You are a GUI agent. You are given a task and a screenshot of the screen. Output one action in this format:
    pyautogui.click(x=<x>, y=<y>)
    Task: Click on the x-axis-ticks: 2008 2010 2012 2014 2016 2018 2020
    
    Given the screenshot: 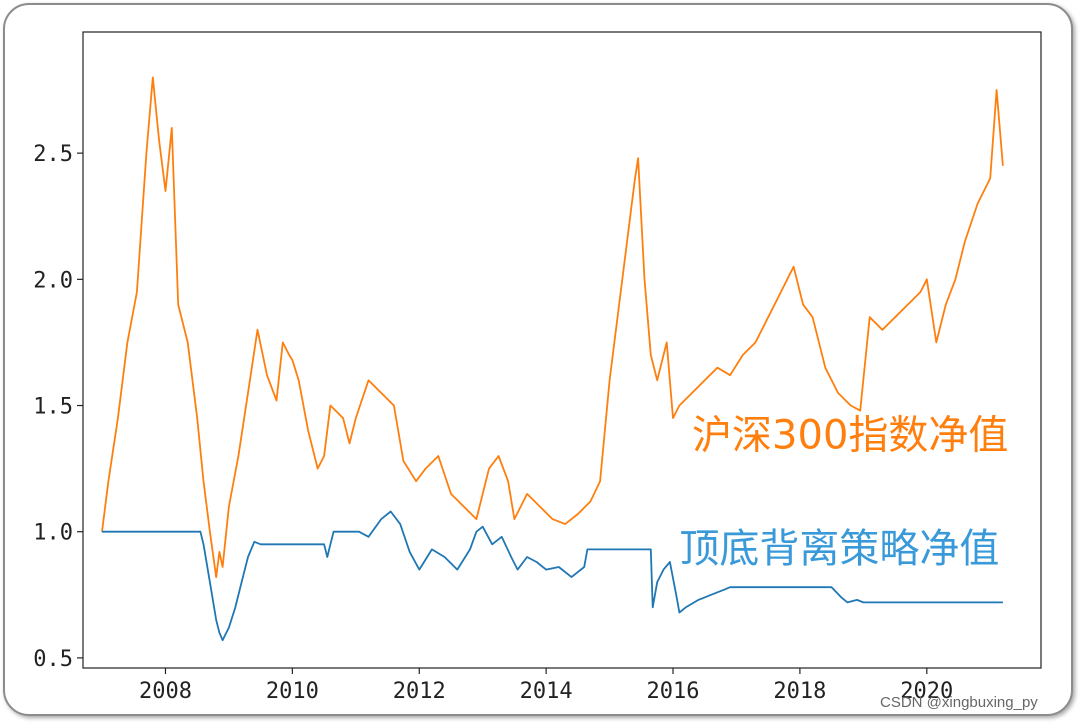 What is the action you would take?
    pyautogui.click(x=546, y=686)
    